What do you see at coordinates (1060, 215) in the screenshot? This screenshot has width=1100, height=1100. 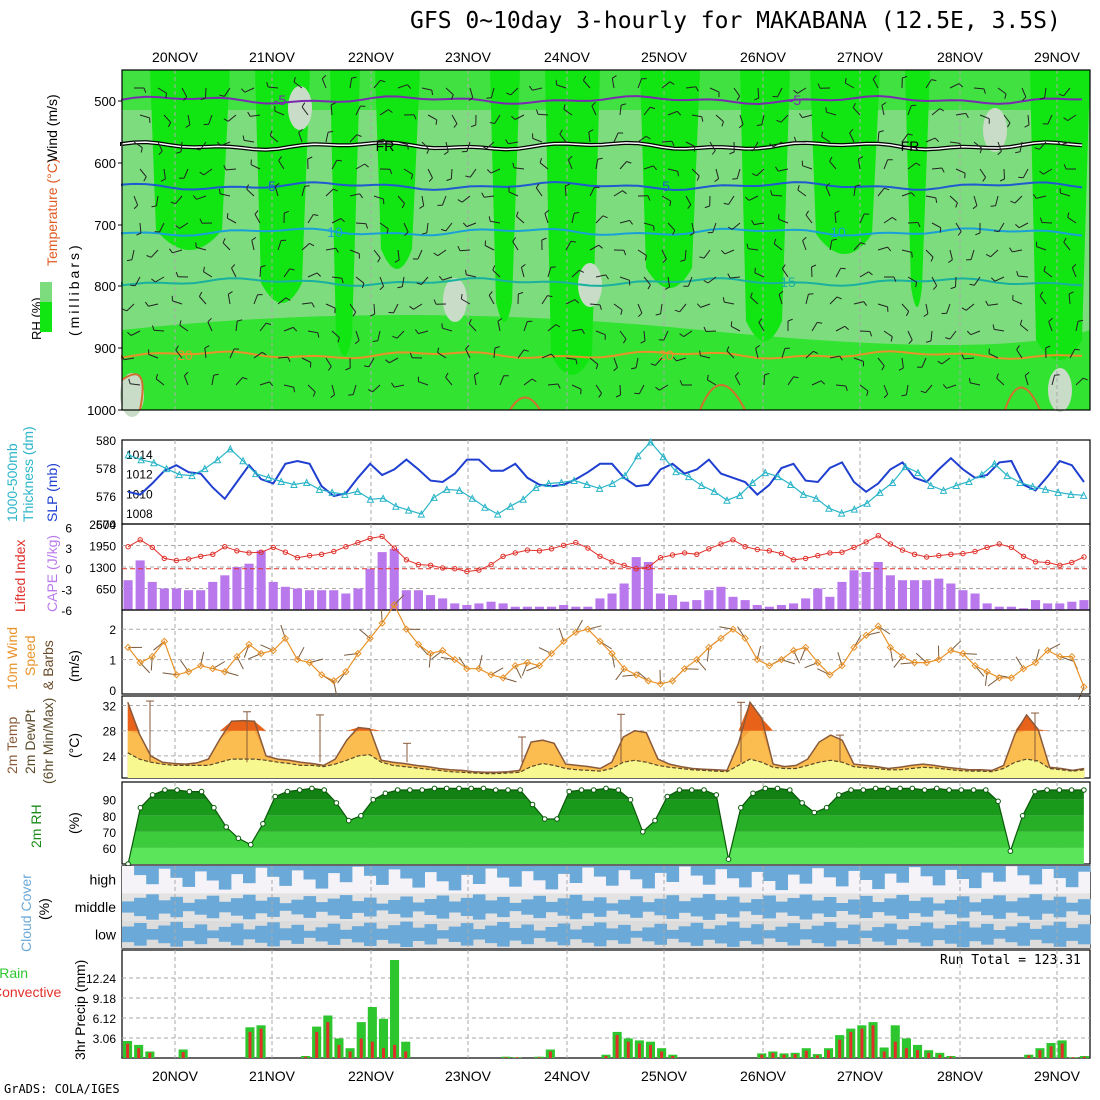 I see `rh-moist-region` at bounding box center [1060, 215].